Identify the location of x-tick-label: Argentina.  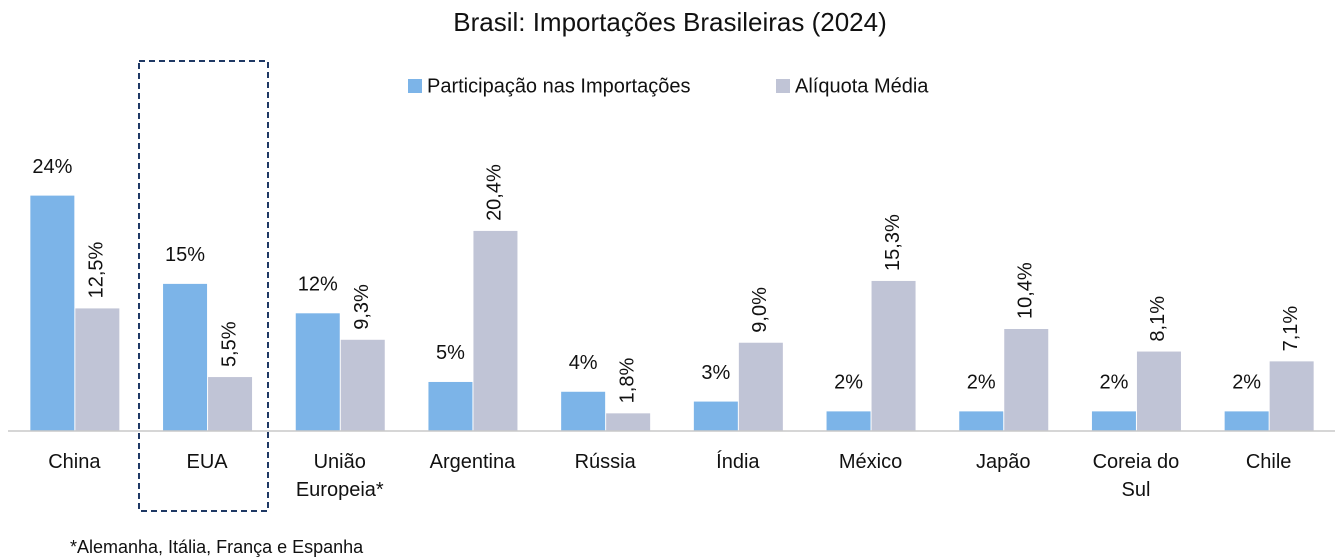
(472, 462).